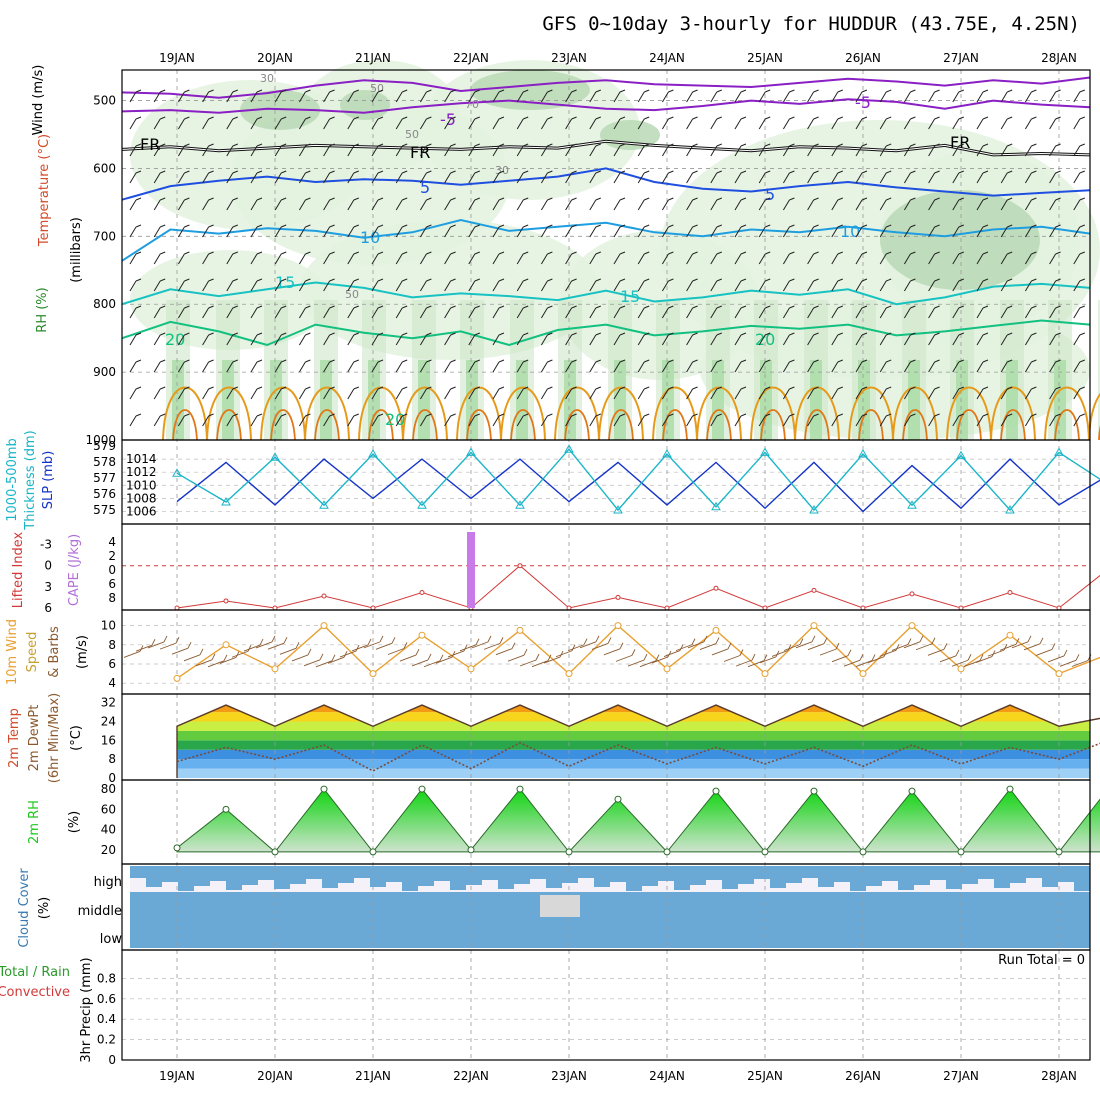 This screenshot has width=1100, height=1100. I want to click on rh-tick-label: 80, so click(108, 789).